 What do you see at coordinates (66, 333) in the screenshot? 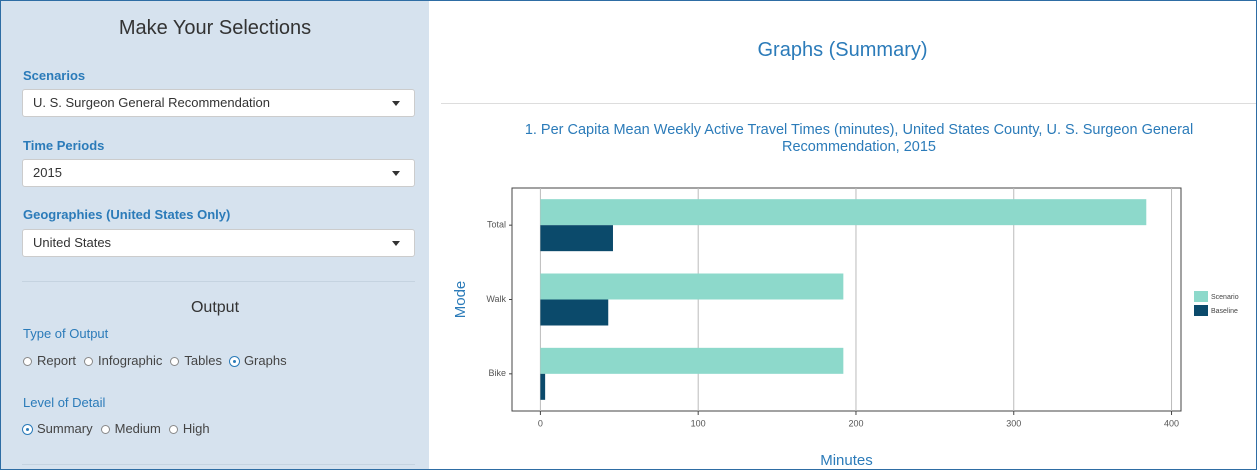
I see `label: Type of Output` at bounding box center [66, 333].